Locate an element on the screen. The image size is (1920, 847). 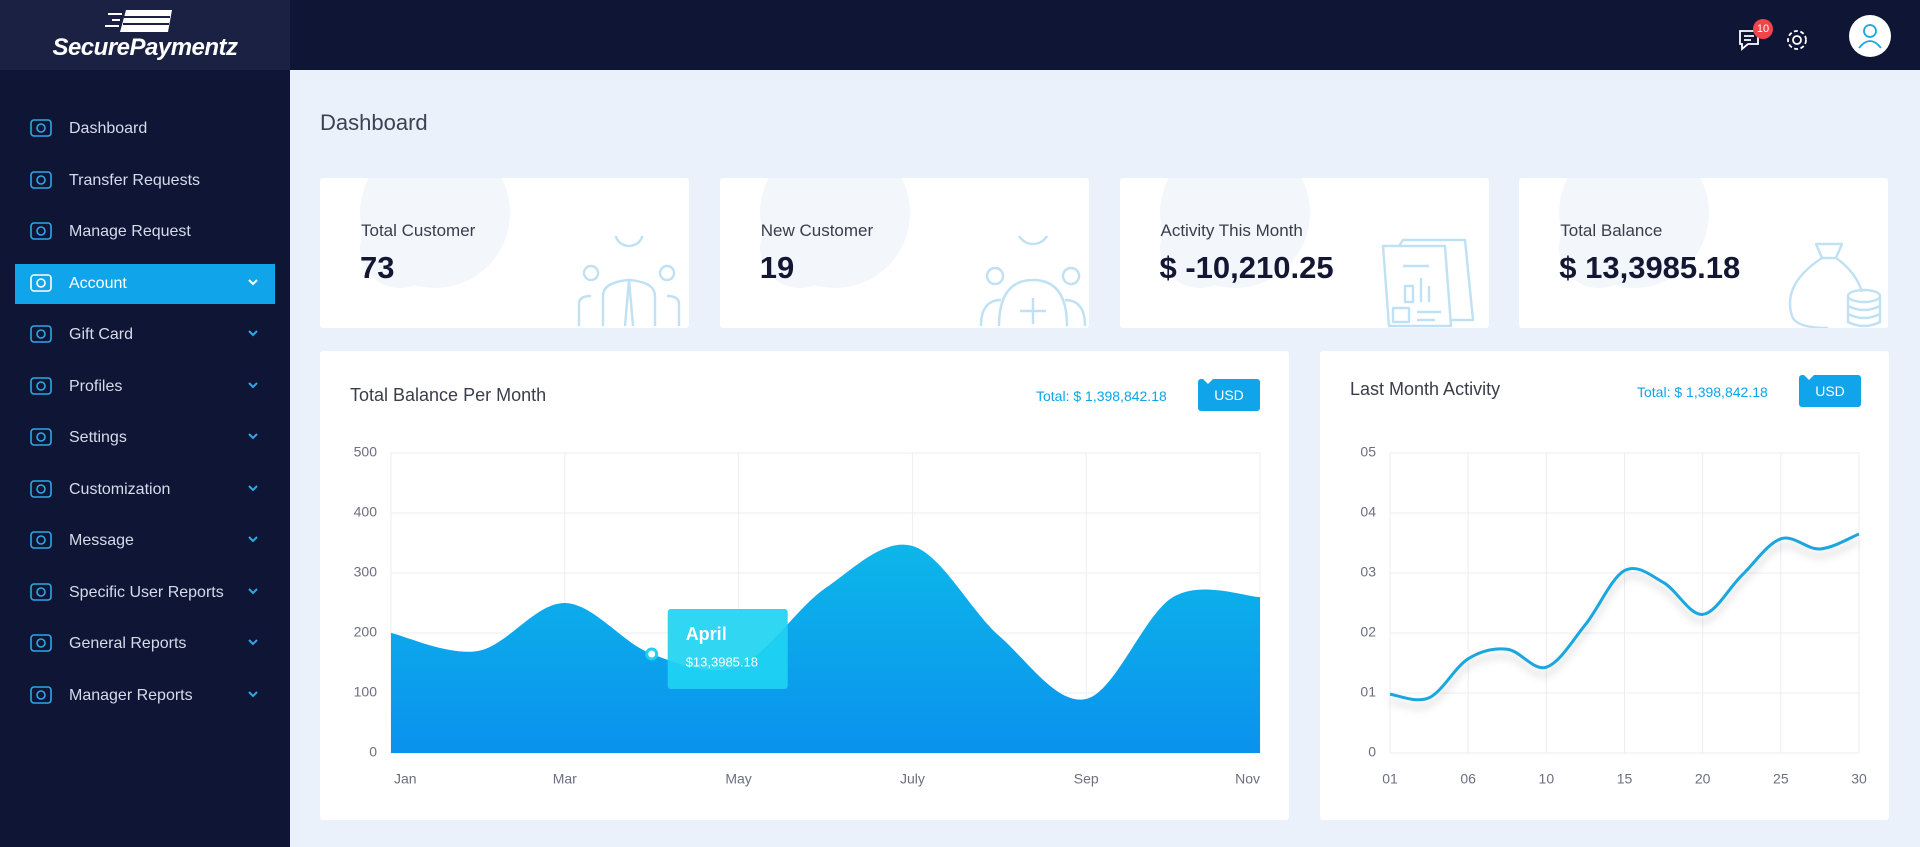
nav-item: Gift Card is located at coordinates (145, 335).